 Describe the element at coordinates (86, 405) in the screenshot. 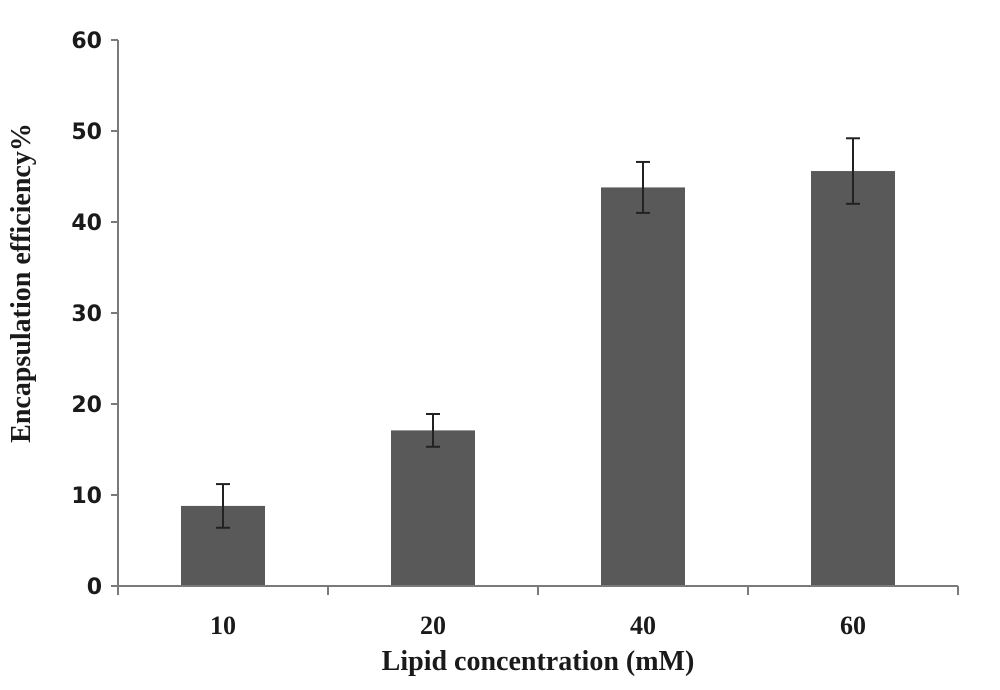

I see `y-tick-label: 20` at that location.